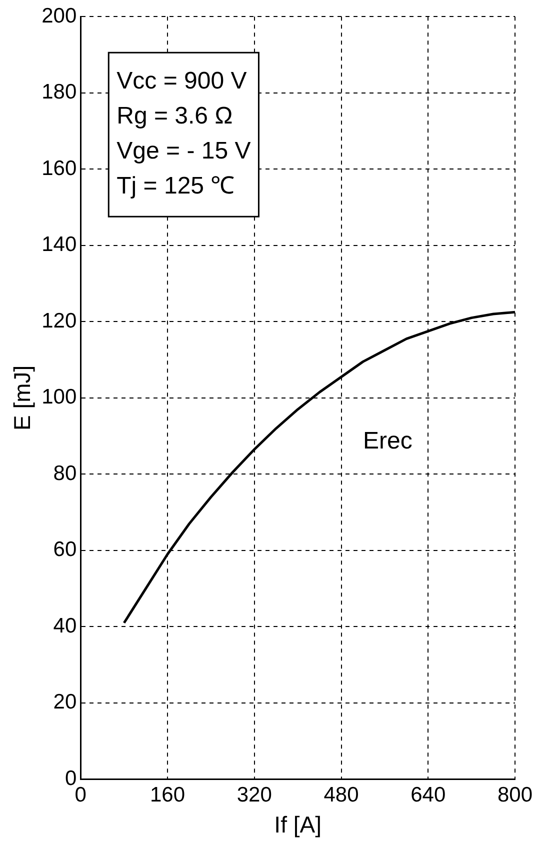 Image resolution: width=545 pixels, height=850 pixels. Describe the element at coordinates (254, 795) in the screenshot. I see `x-tick-label: 320` at that location.